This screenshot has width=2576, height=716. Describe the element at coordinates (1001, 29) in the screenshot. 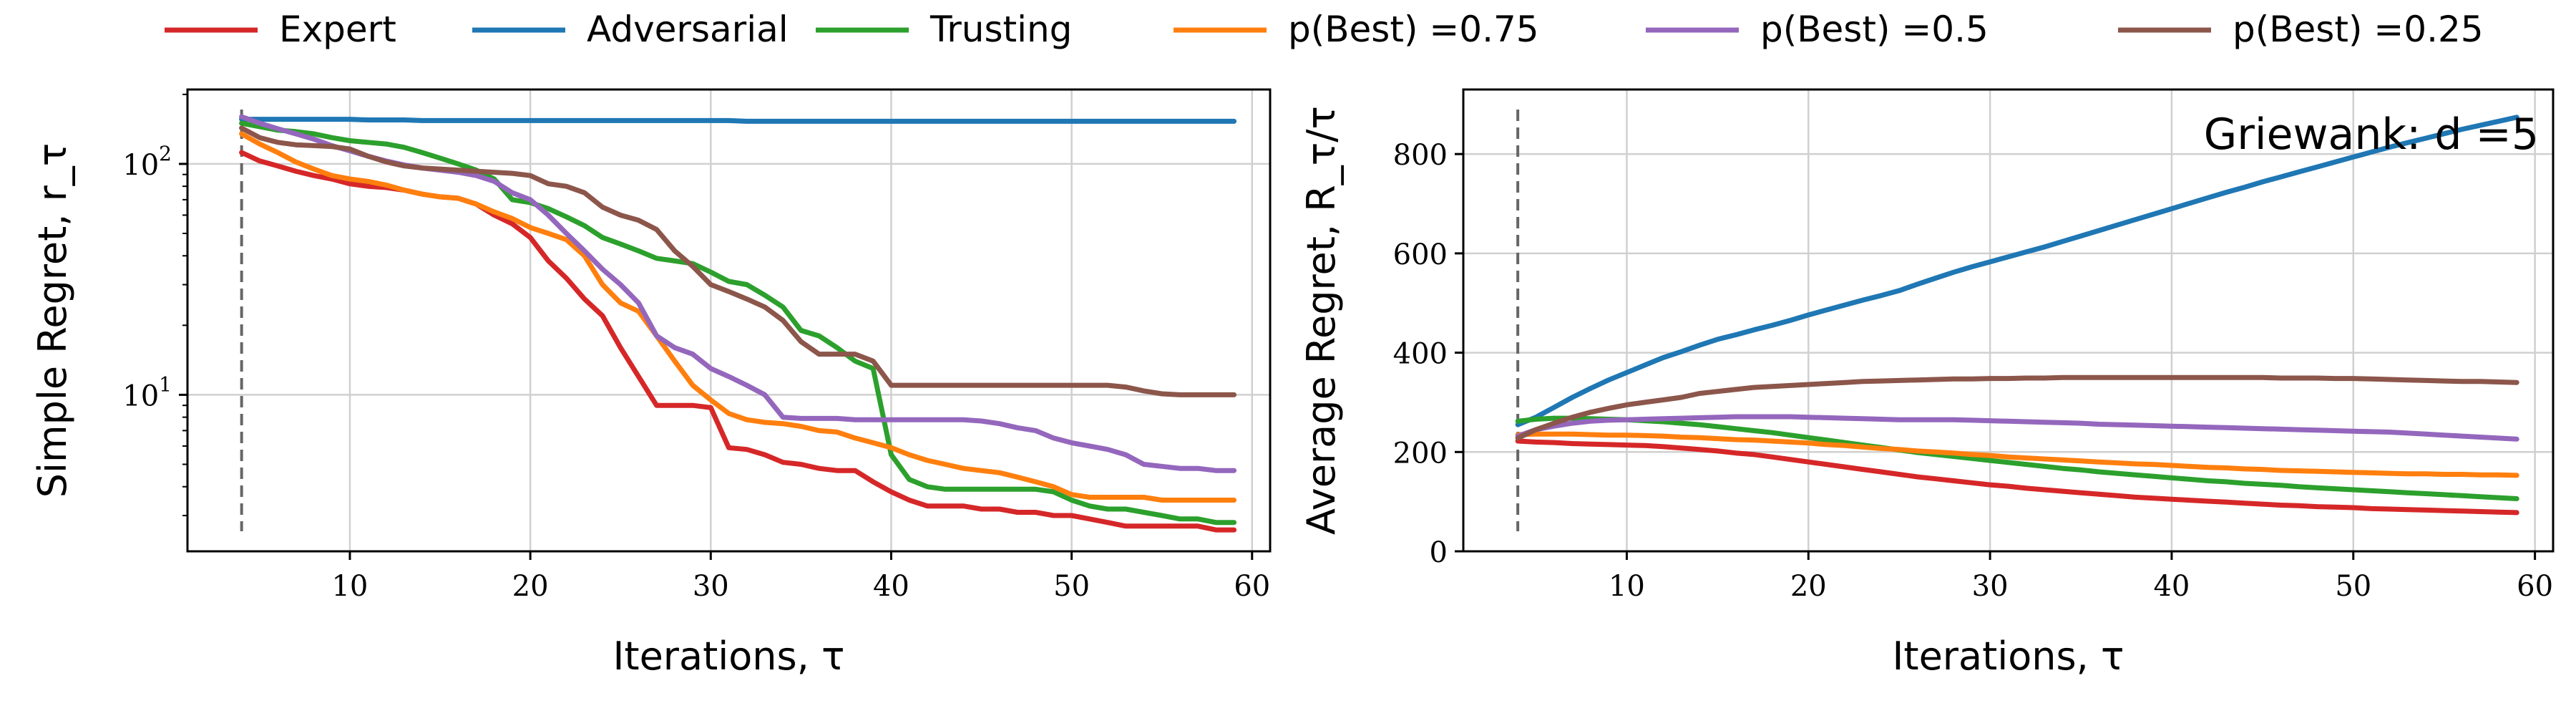

I see `legend-label-trusting: Trusting` at that location.